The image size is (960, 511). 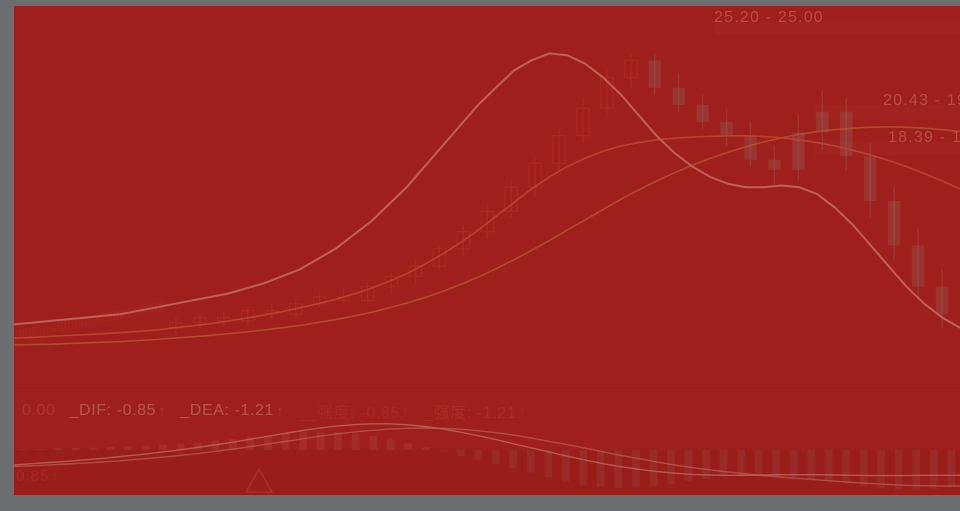 What do you see at coordinates (227, 410) in the screenshot?
I see `macd-dea-label: _DEA: -1.21` at bounding box center [227, 410].